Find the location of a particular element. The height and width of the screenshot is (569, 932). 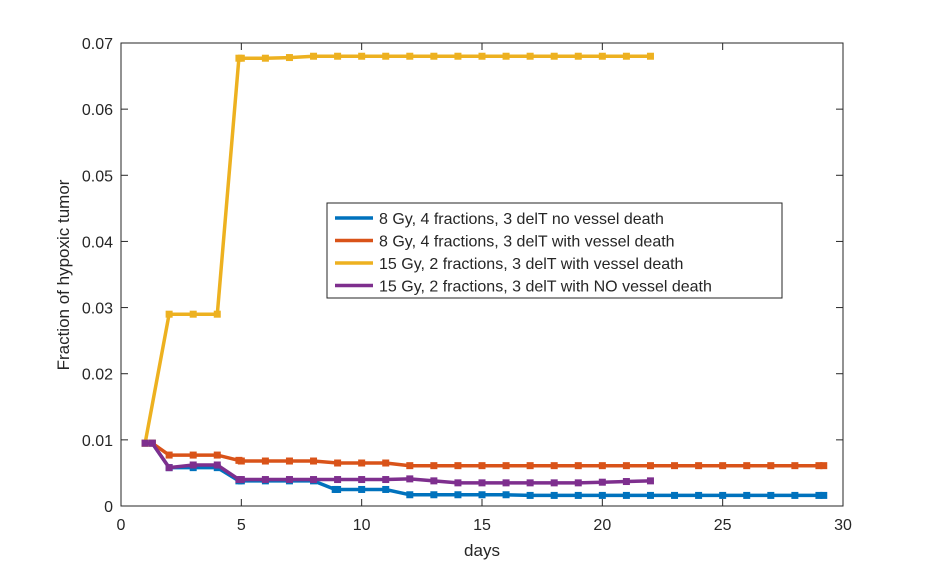

x-tick-label: 30 is located at coordinates (843, 525).